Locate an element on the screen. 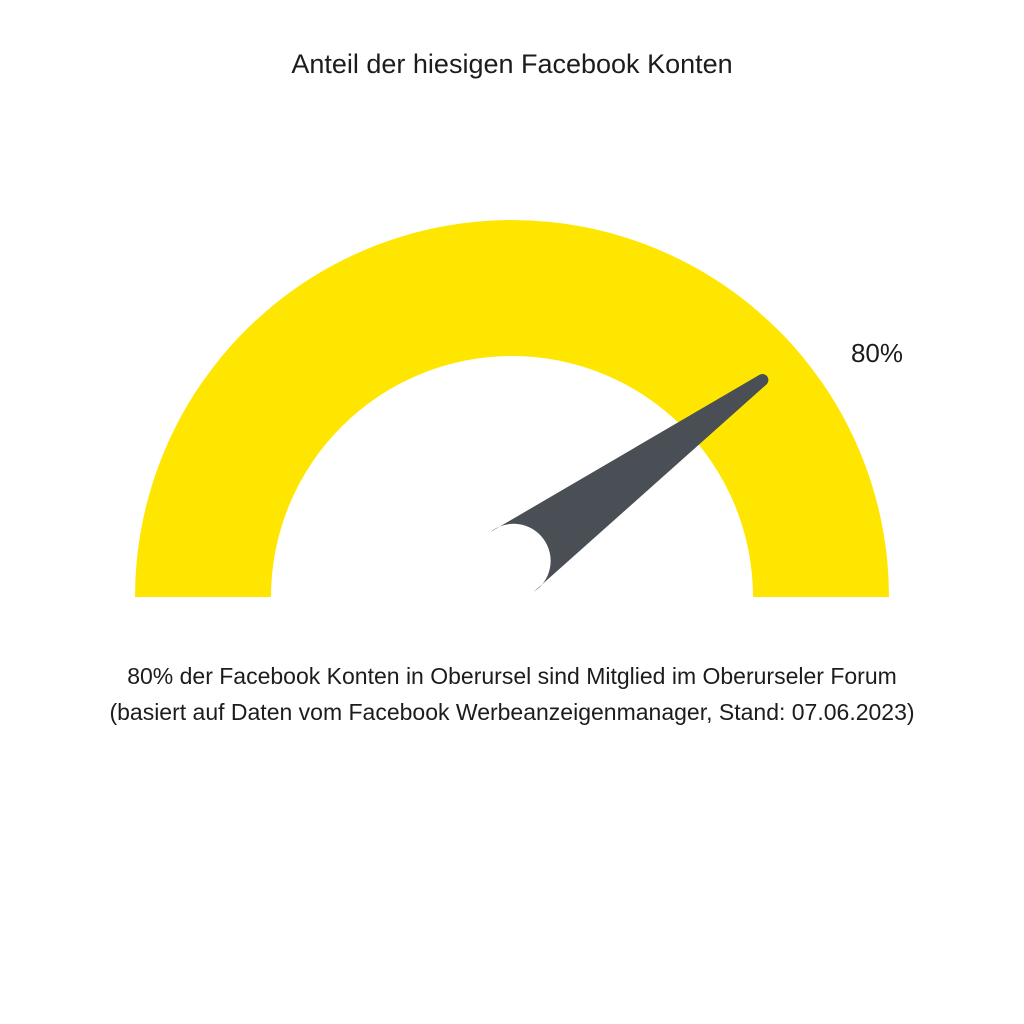 The image size is (1024, 1024). gauge-needle is located at coordinates (629, 483).